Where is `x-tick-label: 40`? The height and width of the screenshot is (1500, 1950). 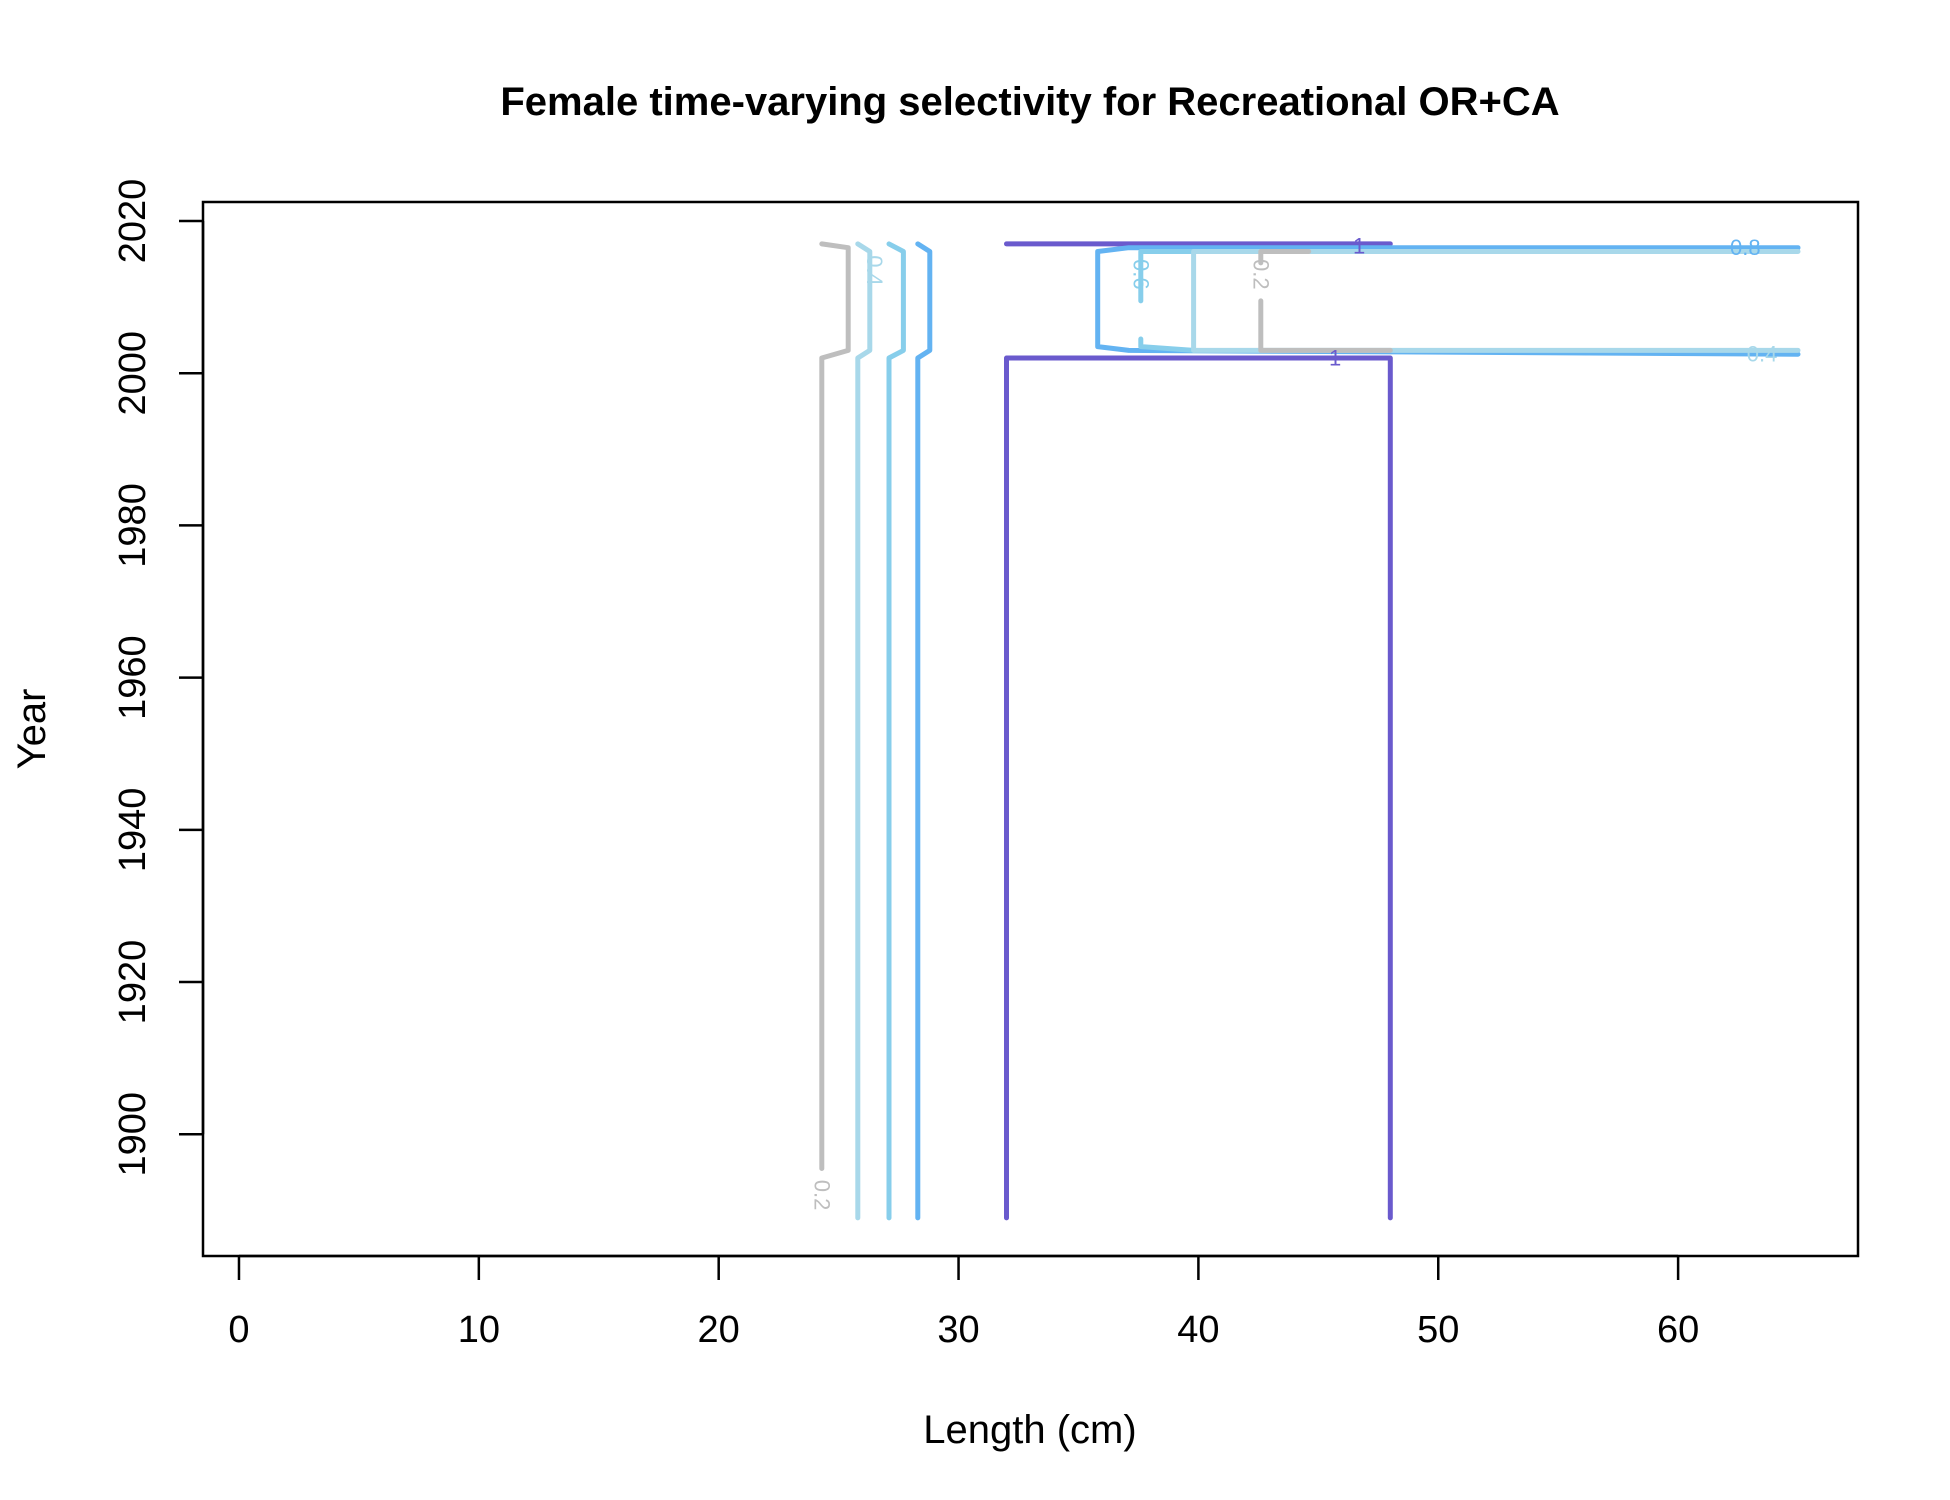 x-tick-label: 40 is located at coordinates (1198, 1330).